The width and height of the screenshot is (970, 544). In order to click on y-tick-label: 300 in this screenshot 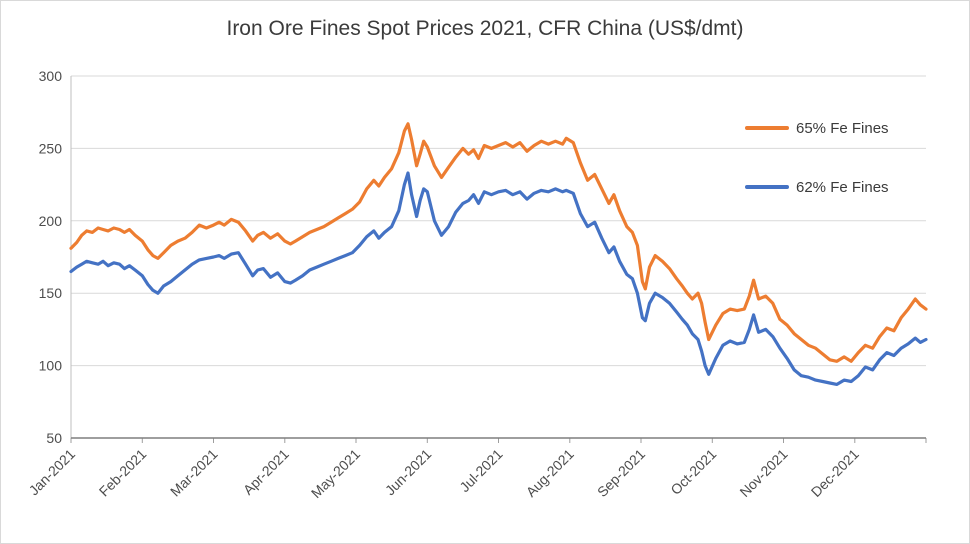, I will do `click(51, 76)`.